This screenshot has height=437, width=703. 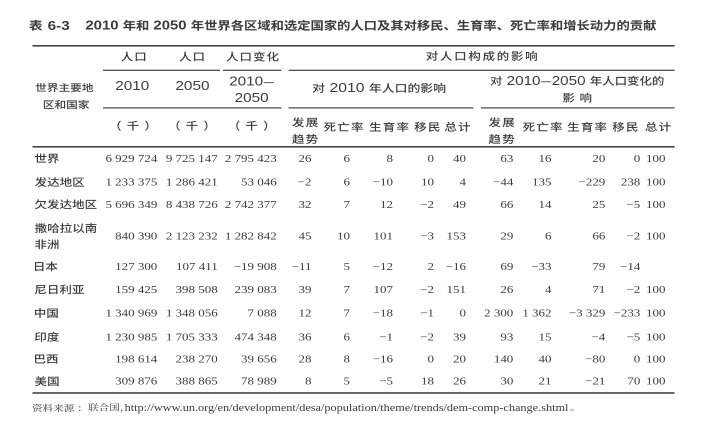 What do you see at coordinates (259, 182) in the screenshot?
I see `svg-text: 53 046` at bounding box center [259, 182].